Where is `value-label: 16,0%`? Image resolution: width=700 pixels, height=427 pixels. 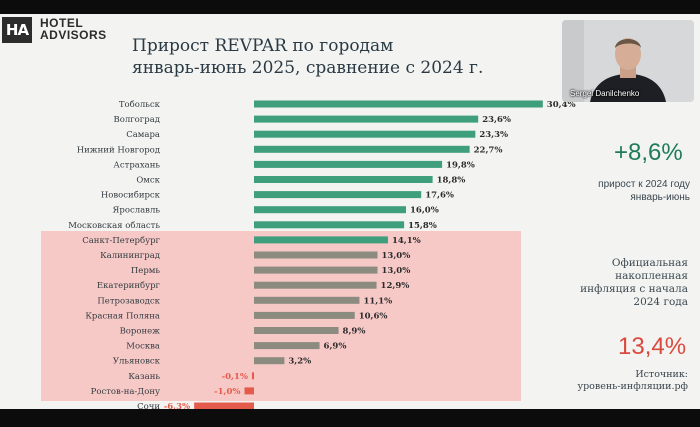 value-label: 16,0% is located at coordinates (424, 211).